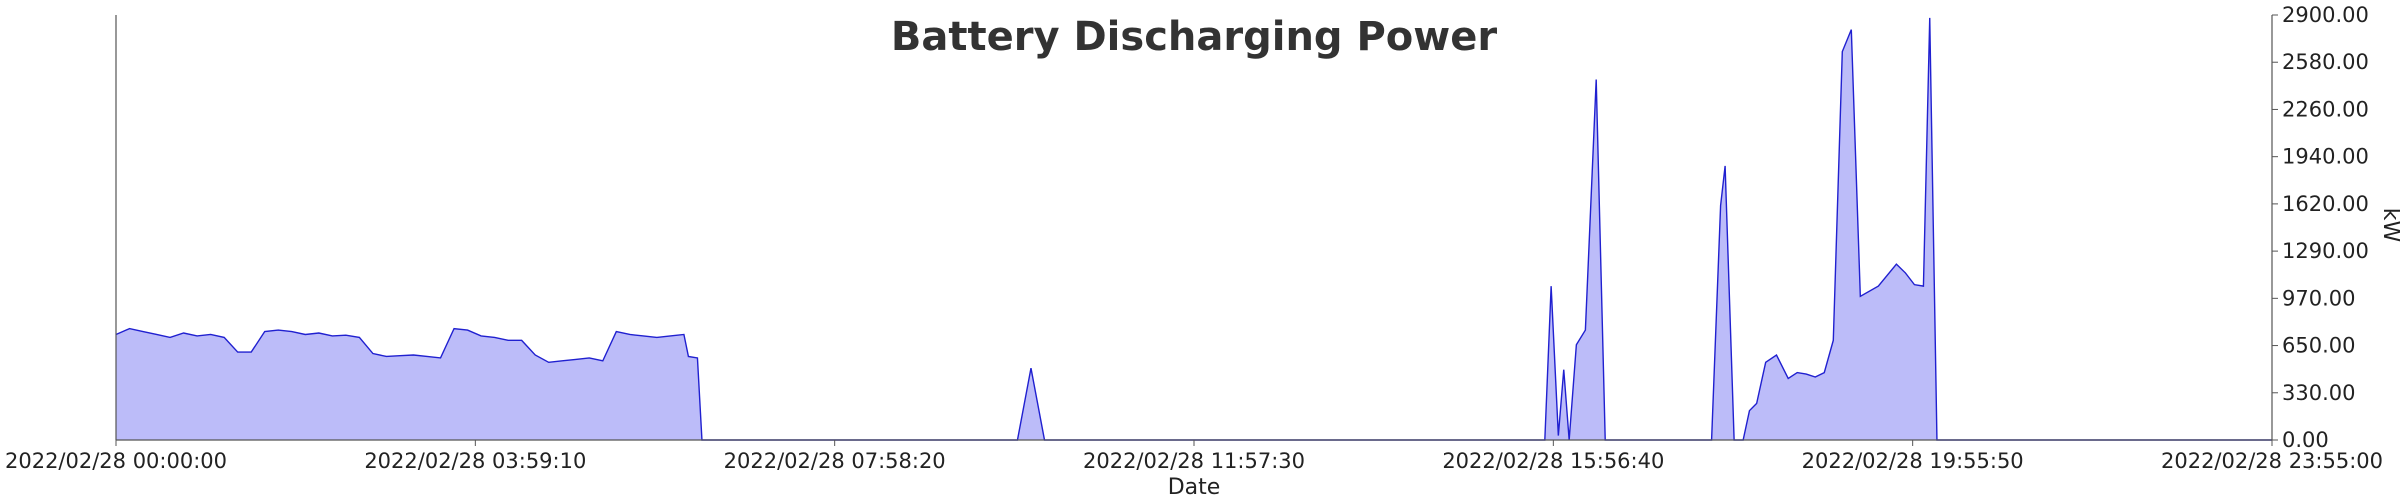 This screenshot has height=500, width=2400. What do you see at coordinates (2325, 109) in the screenshot?
I see `y-tick-label: 2260.00` at bounding box center [2325, 109].